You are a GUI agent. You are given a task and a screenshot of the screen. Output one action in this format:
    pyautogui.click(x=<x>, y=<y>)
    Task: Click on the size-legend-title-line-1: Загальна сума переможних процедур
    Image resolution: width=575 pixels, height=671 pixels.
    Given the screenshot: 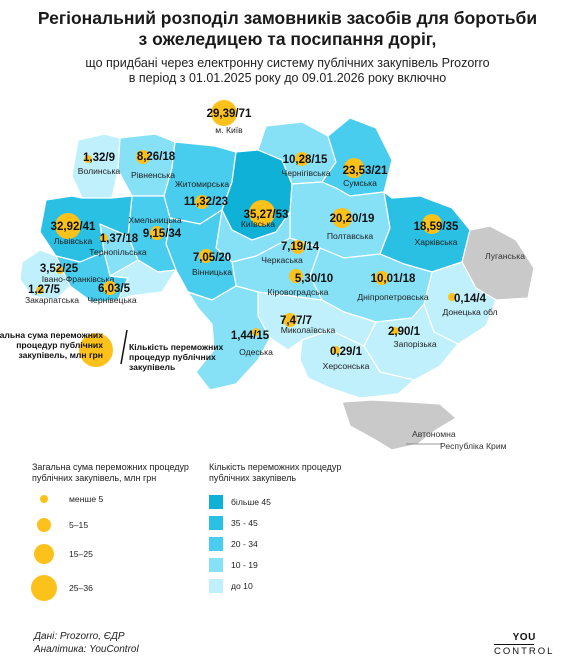 What is the action you would take?
    pyautogui.click(x=110, y=467)
    